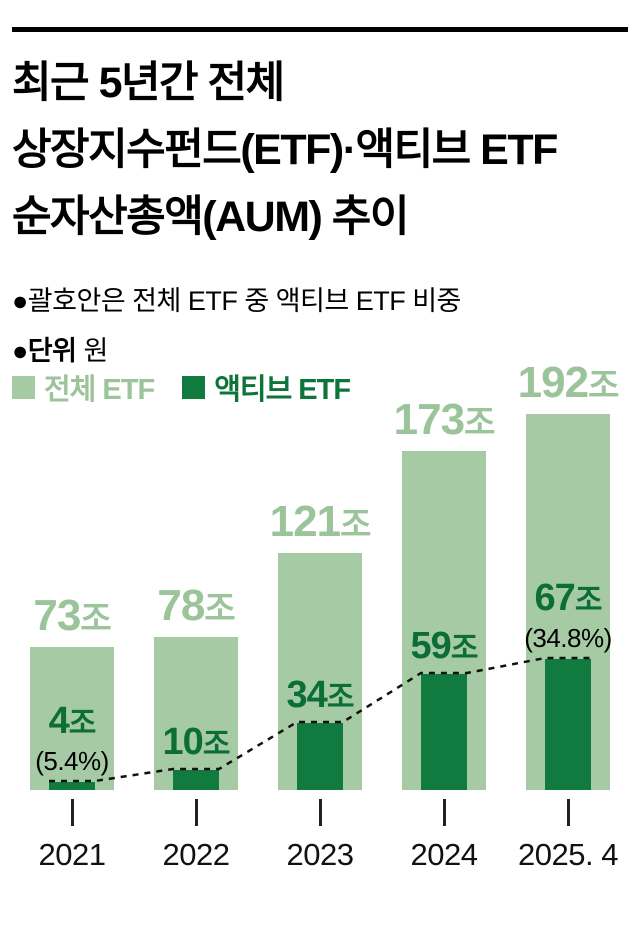 This screenshot has width=640, height=926. Describe the element at coordinates (196, 605) in the screenshot. I see `total-value-label: 78조` at that location.